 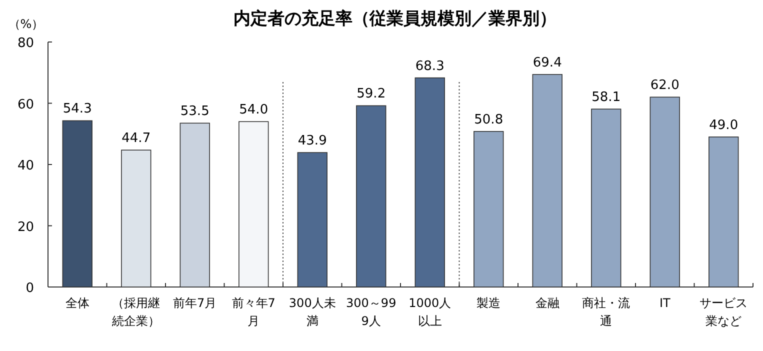 What do you see at coordinates (606, 312) in the screenshot?
I see `x-tick-label: 商社・流通` at bounding box center [606, 312].